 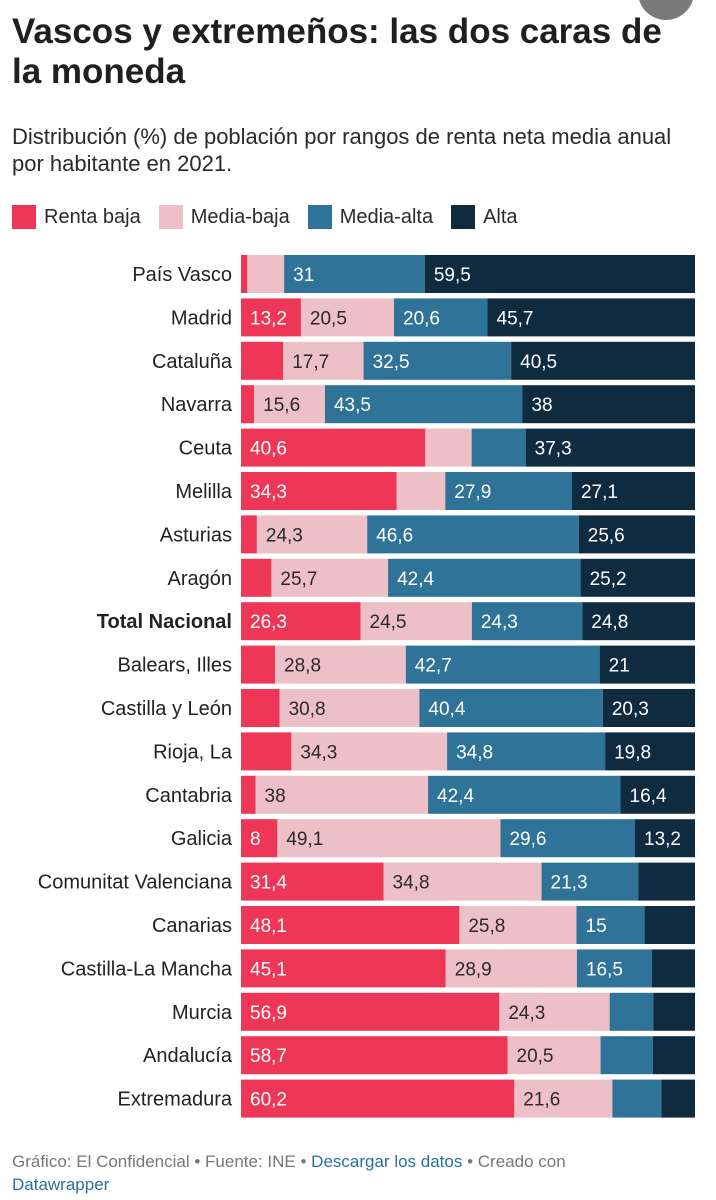 I want to click on legend-swatch-media-baja, so click(x=170, y=217).